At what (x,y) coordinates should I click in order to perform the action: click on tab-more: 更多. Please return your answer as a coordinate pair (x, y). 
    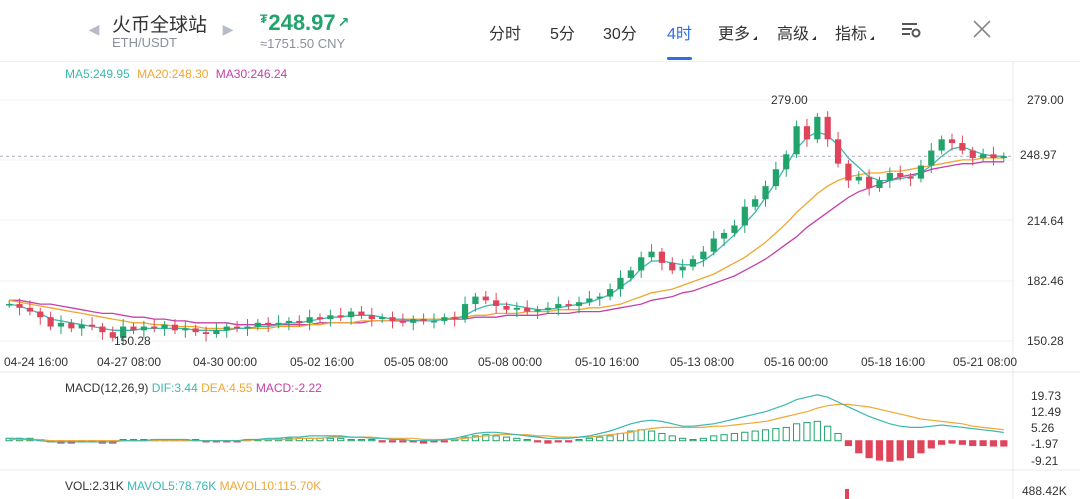
    Looking at the image, I should click on (738, 32).